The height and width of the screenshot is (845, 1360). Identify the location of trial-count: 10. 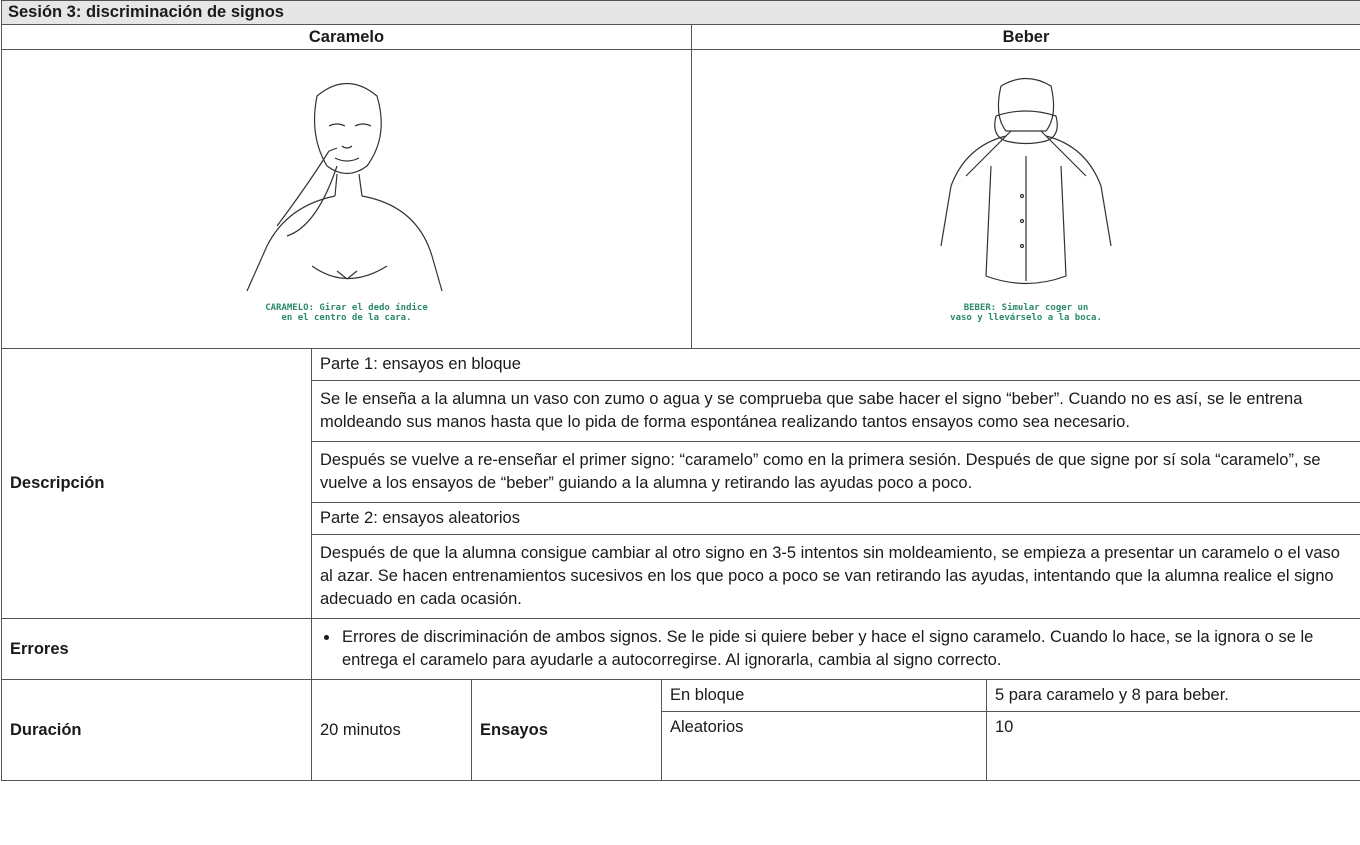
(1172, 746).